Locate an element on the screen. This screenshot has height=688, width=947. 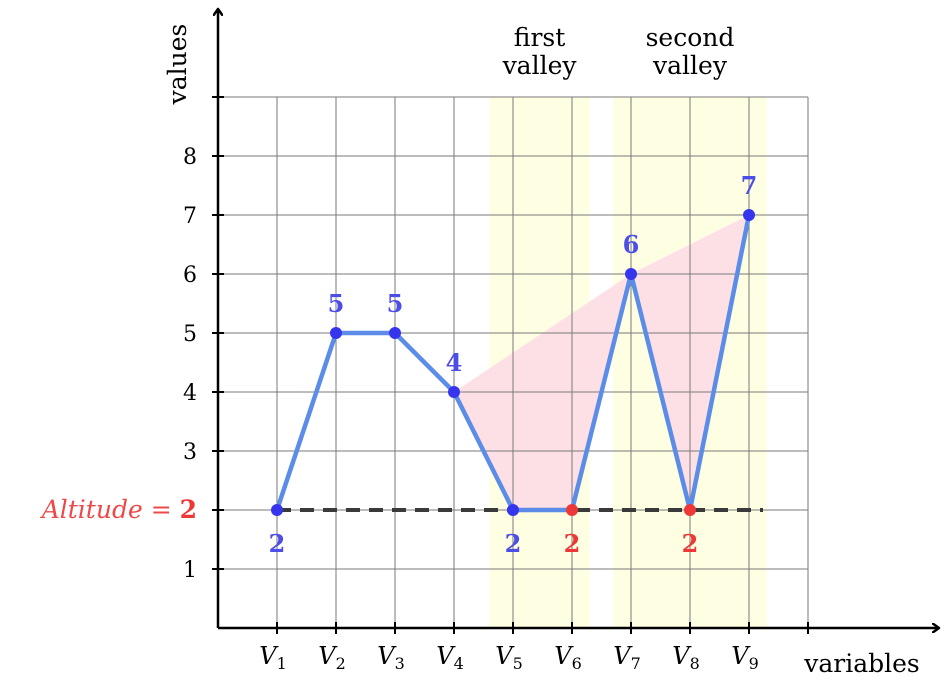
x-tick-label: V8 is located at coordinates (686, 657).